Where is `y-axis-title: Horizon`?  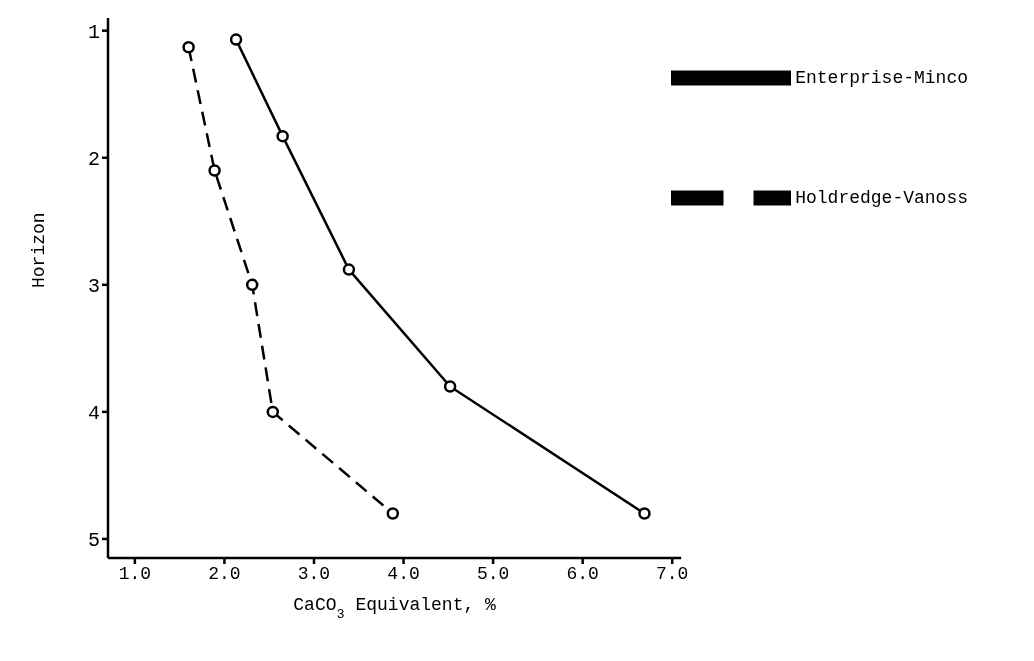
y-axis-title: Horizon is located at coordinates (39, 250).